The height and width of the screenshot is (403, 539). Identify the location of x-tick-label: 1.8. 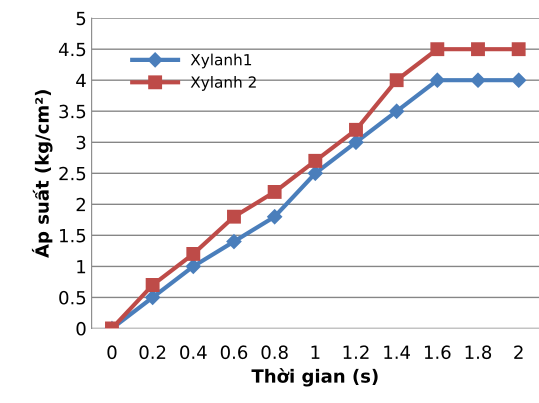
(479, 352).